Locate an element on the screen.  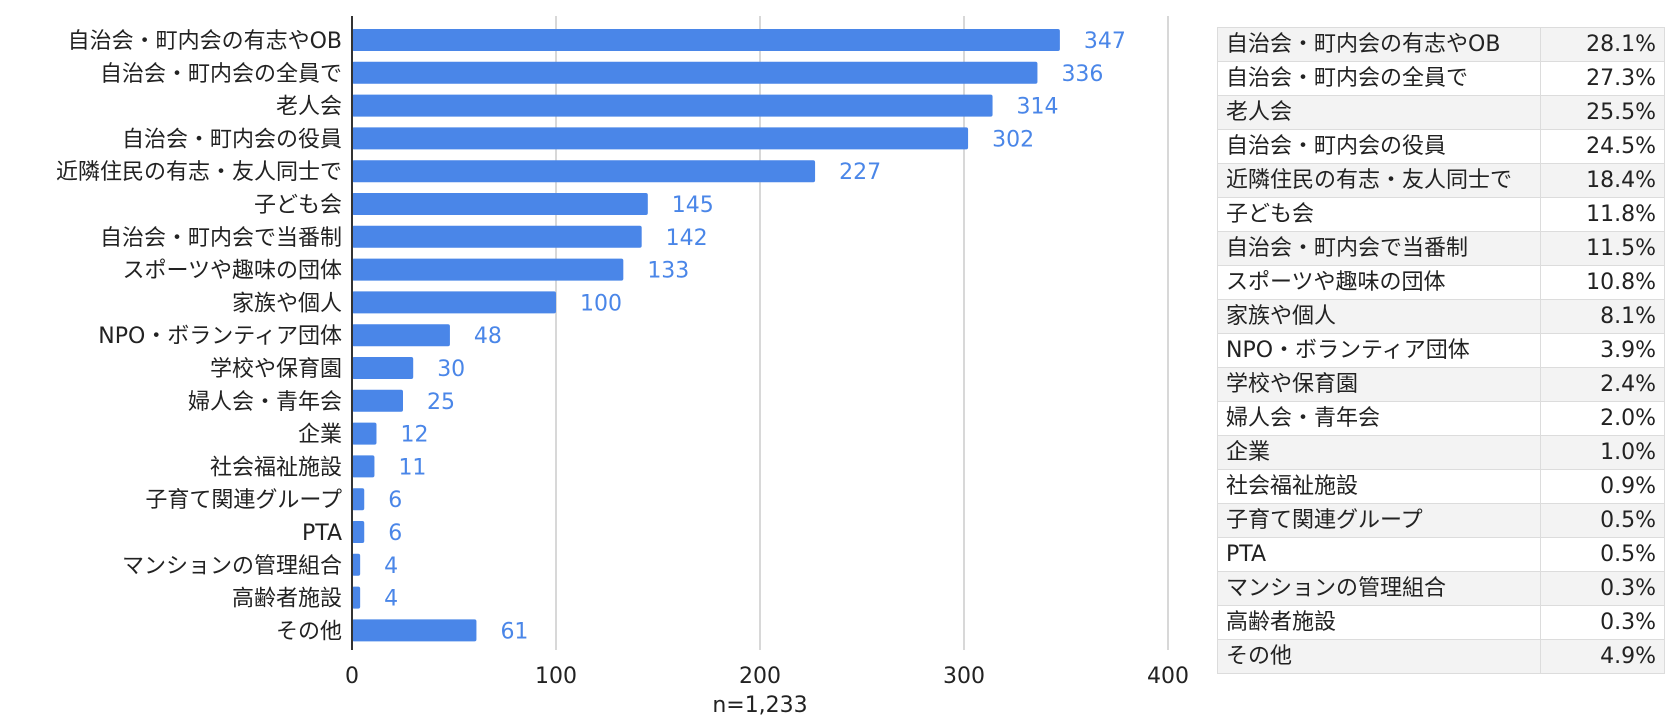
value-label: 11 is located at coordinates (412, 467).